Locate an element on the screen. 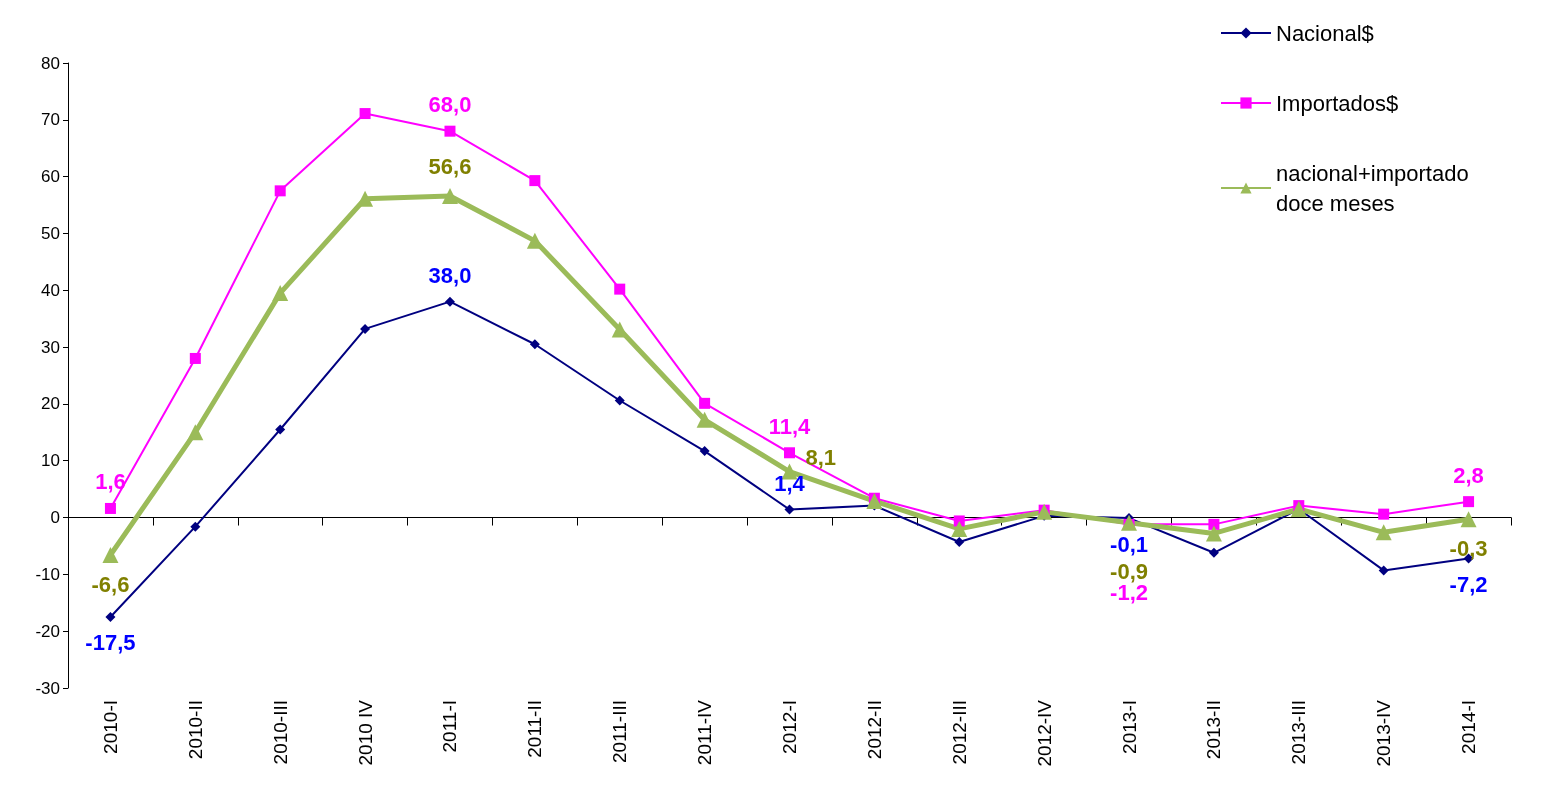 The width and height of the screenshot is (1549, 810). y-tick-label: 40 is located at coordinates (50, 290).